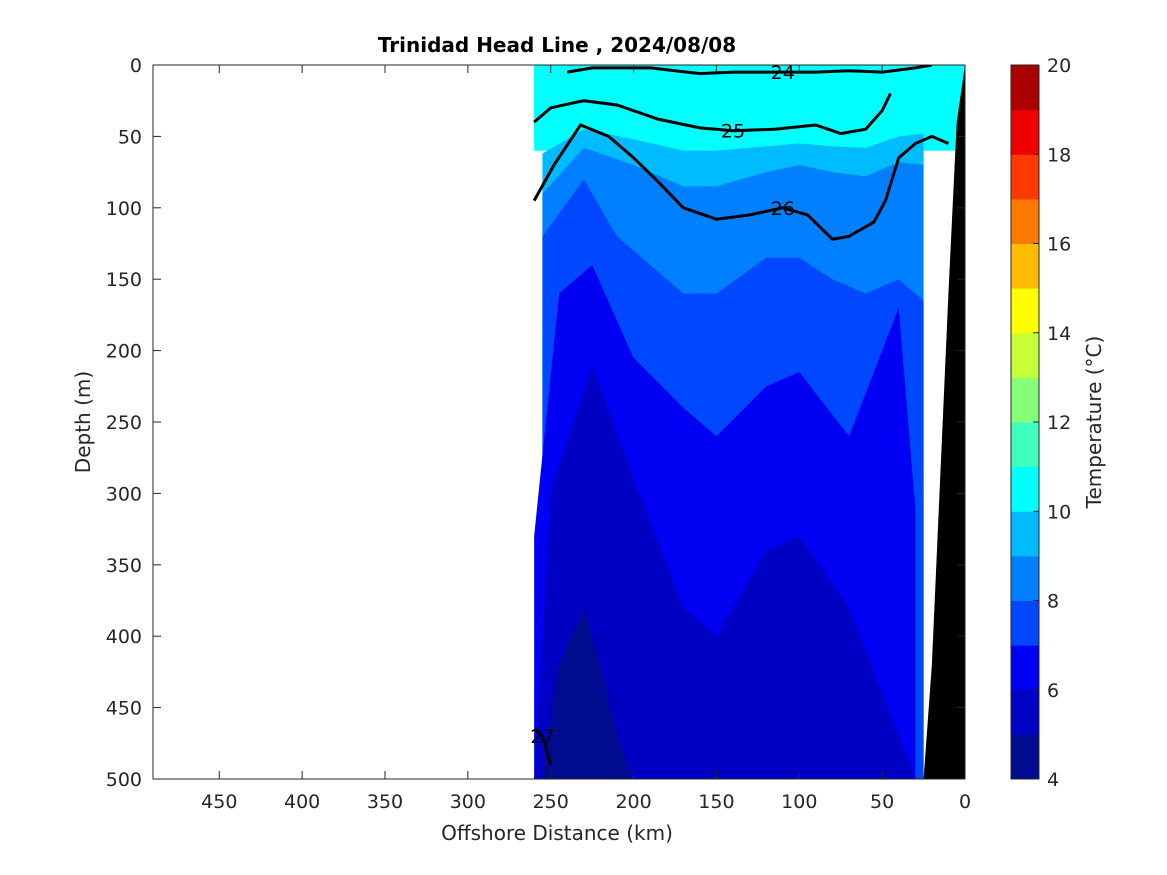 The image size is (1167, 875). What do you see at coordinates (124, 352) in the screenshot?
I see `y-tick-label: 200` at bounding box center [124, 352].